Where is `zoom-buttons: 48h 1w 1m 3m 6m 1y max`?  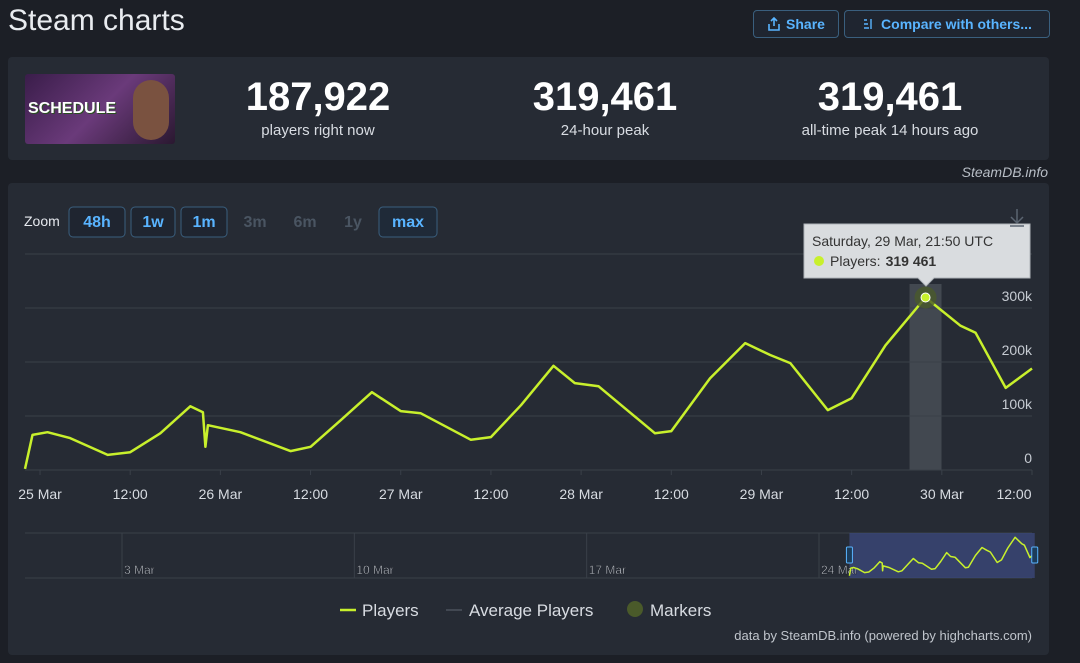 zoom-buttons: 48h 1w 1m 3m 6m 1y max is located at coordinates (253, 222).